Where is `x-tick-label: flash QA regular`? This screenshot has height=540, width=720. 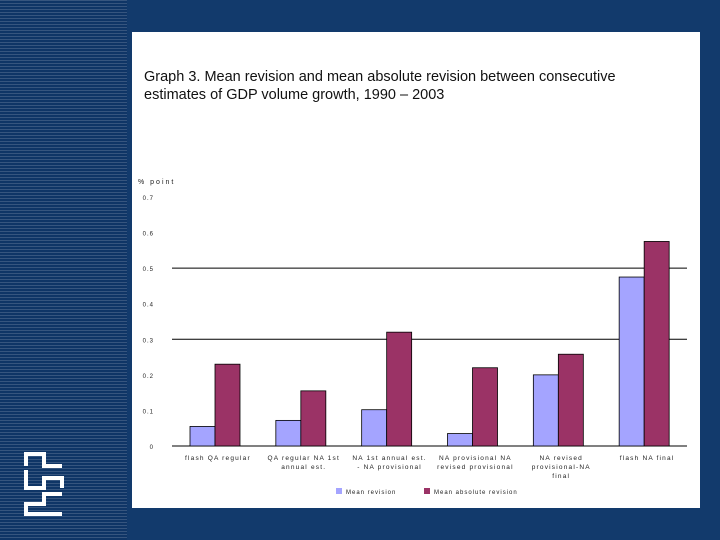
x-tick-label: flash QA regular is located at coordinates (218, 458).